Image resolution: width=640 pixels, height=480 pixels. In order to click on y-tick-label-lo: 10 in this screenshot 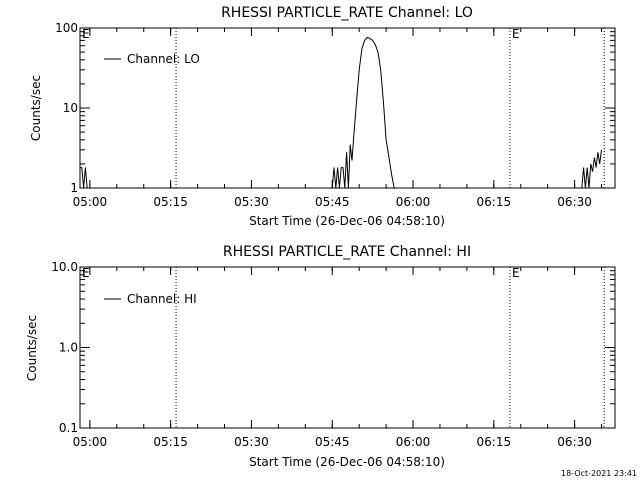, I will do `click(70, 108)`.